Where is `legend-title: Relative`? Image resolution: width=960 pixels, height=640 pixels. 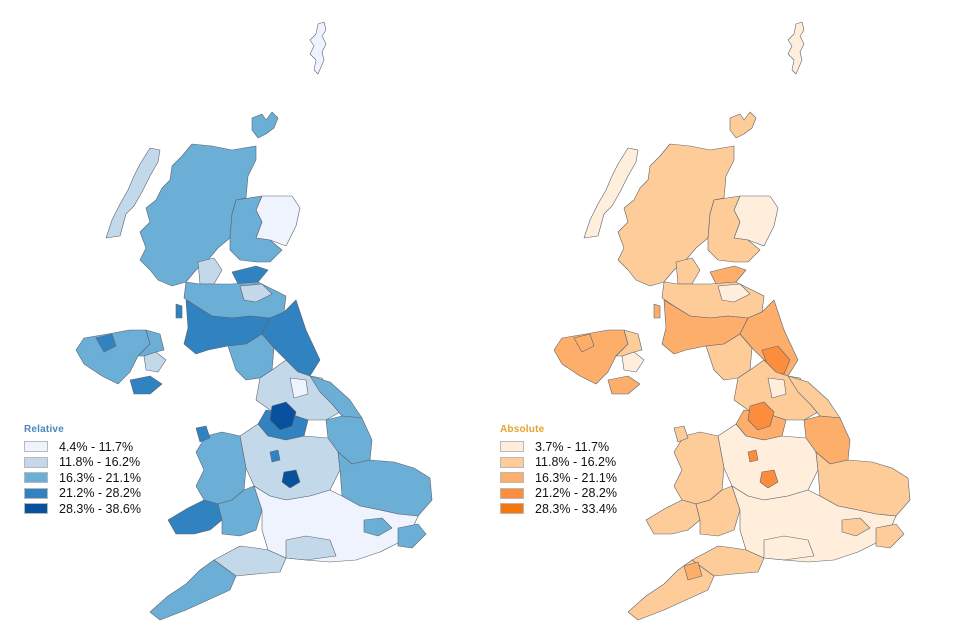
legend-title: Relative is located at coordinates (44, 429).